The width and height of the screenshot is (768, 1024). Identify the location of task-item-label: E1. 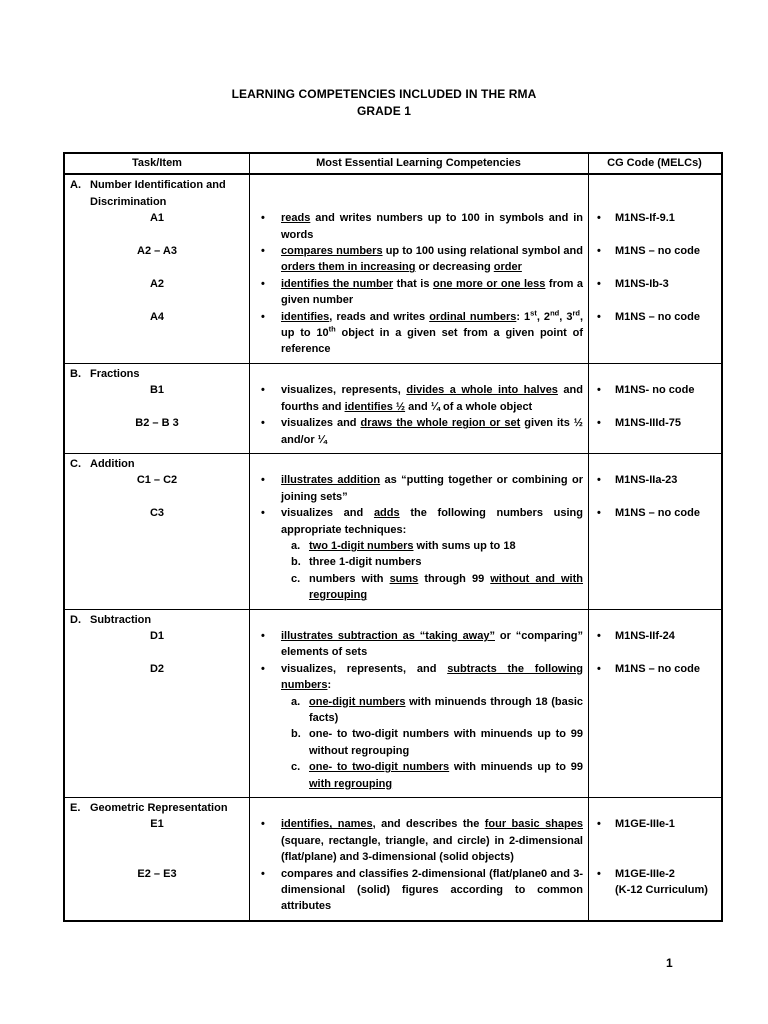
(157, 824).